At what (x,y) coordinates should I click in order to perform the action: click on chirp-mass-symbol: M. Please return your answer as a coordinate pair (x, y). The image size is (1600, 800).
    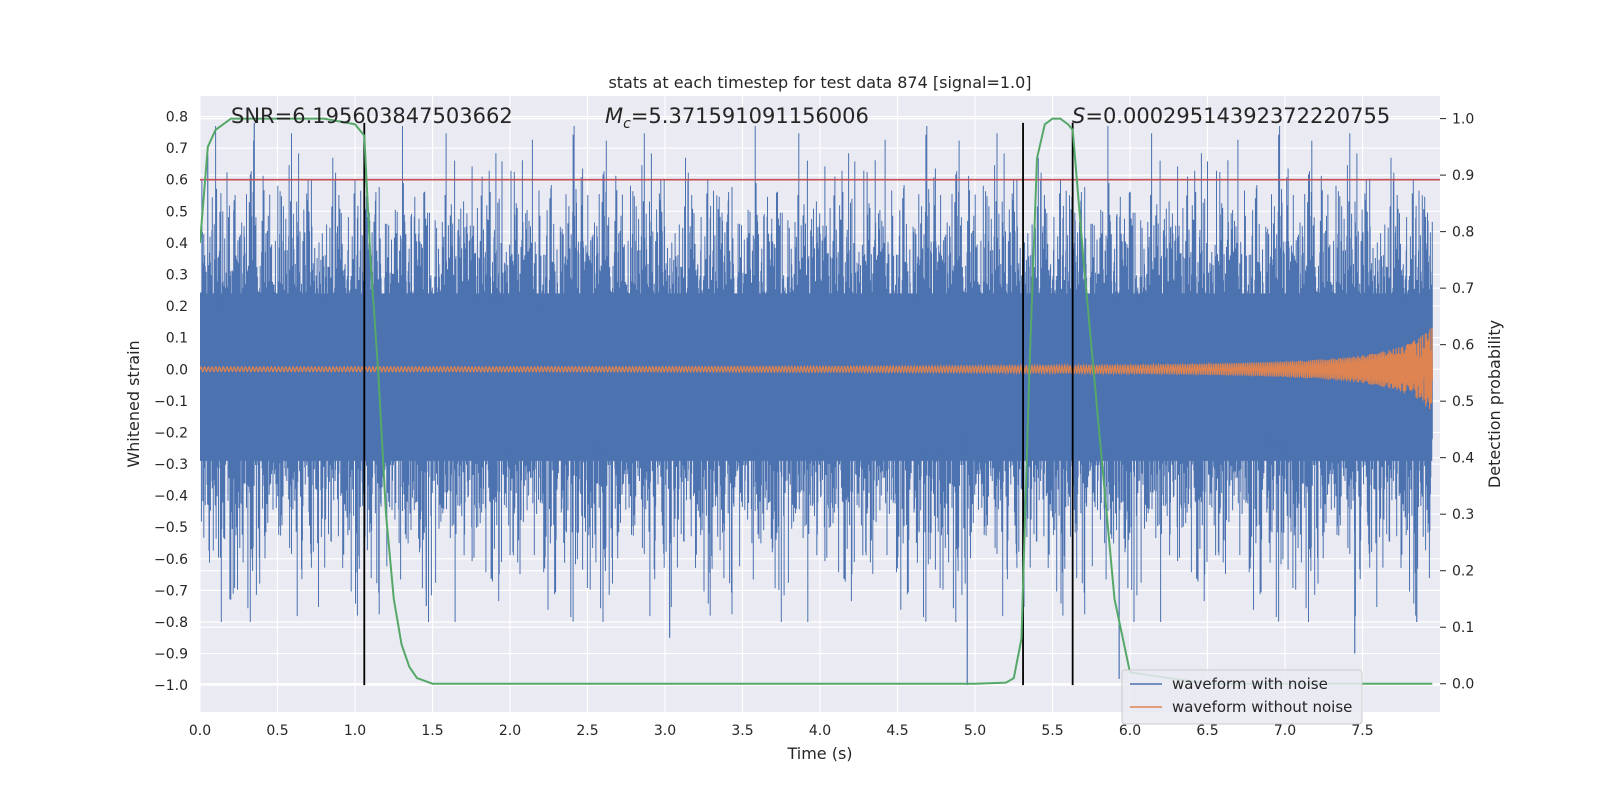
    Looking at the image, I should click on (614, 116).